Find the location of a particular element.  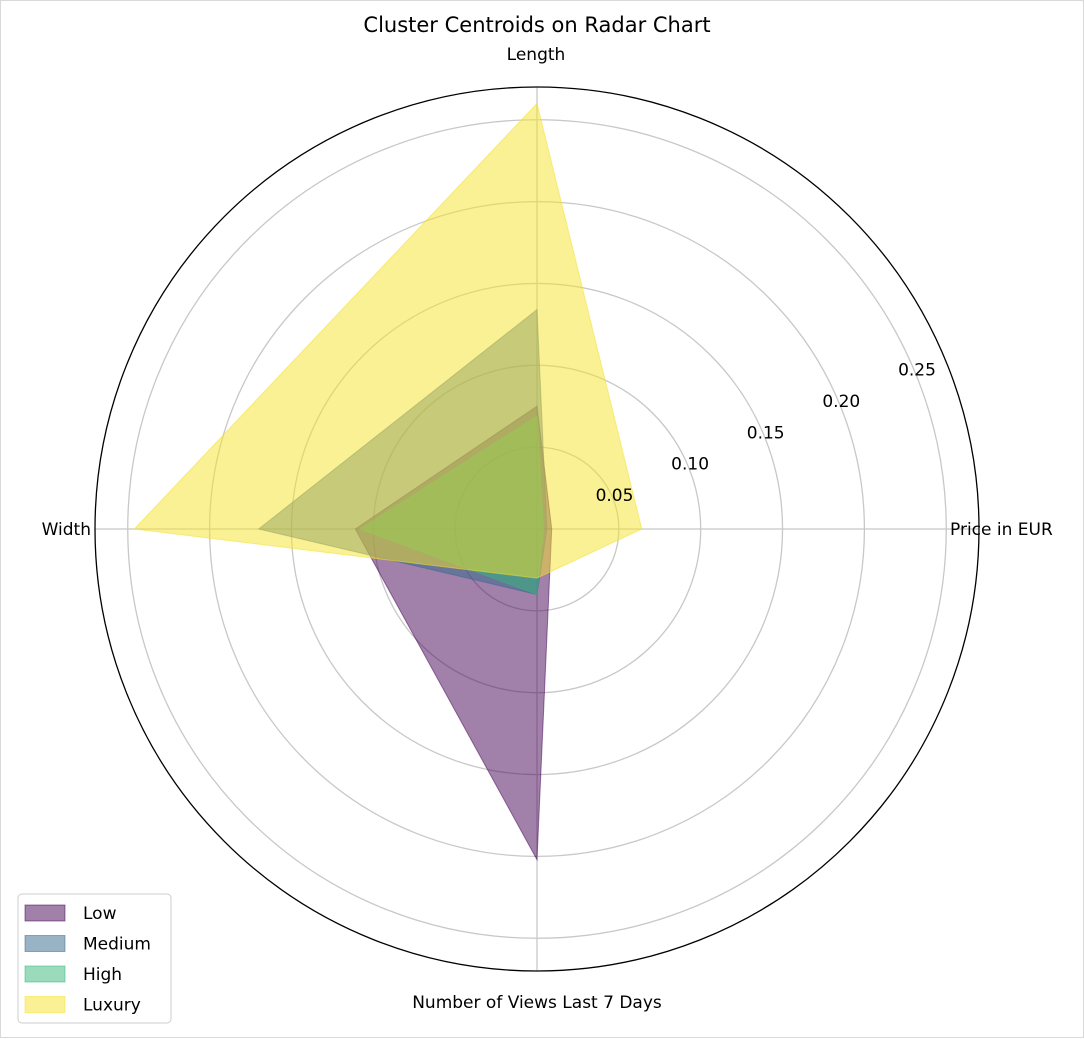

radial-tick-label-3: 0.15 is located at coordinates (766, 433).